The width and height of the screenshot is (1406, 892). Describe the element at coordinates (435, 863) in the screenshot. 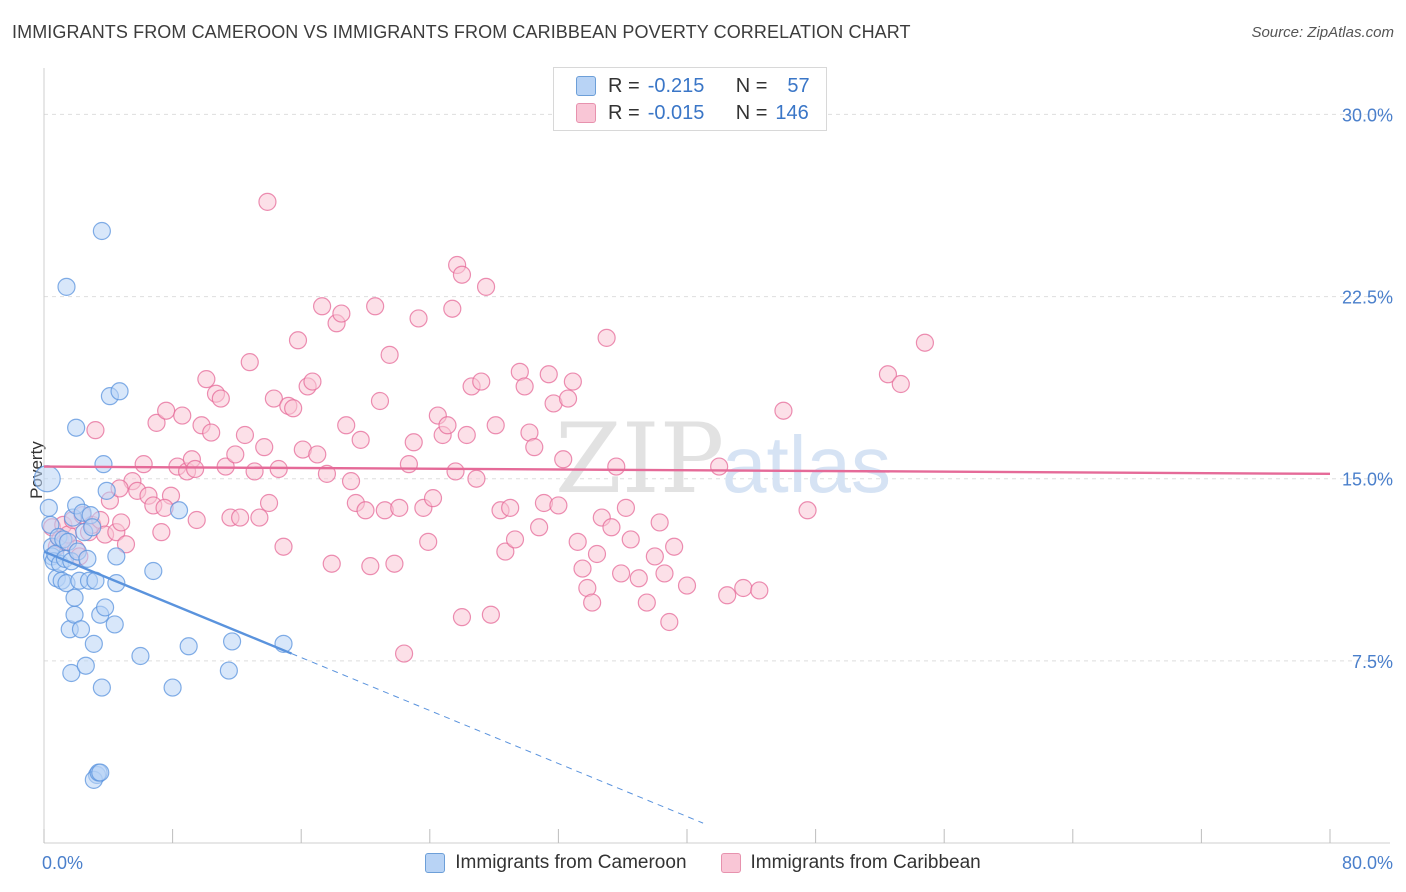

I see `cameroon-legend-swatch` at that location.